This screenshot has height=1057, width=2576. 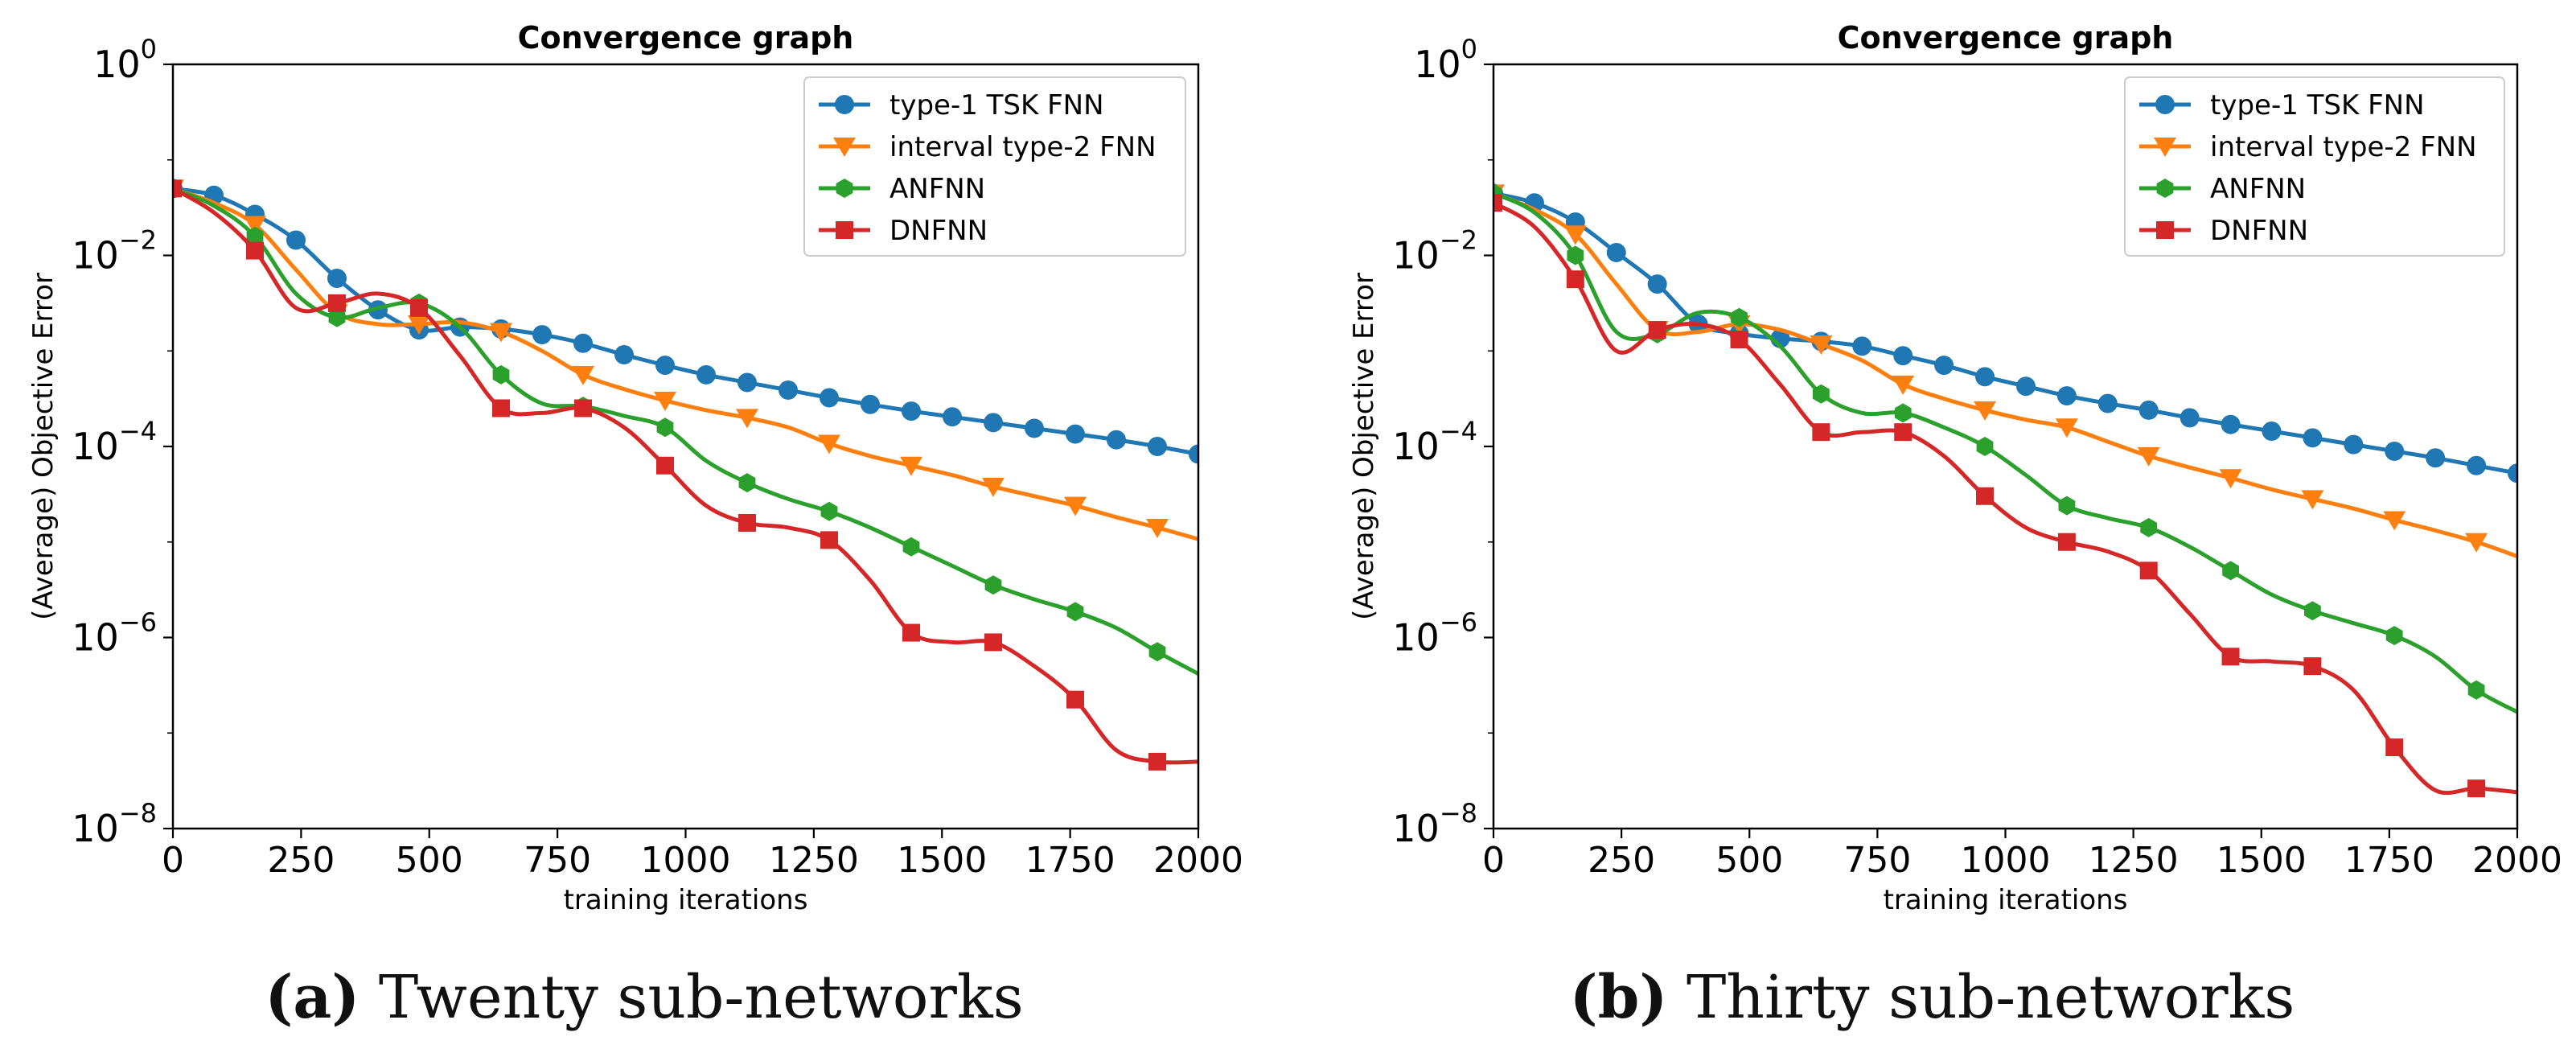 What do you see at coordinates (1434, 442) in the screenshot?
I see `y-tick-label: 10⁻⁴` at bounding box center [1434, 442].